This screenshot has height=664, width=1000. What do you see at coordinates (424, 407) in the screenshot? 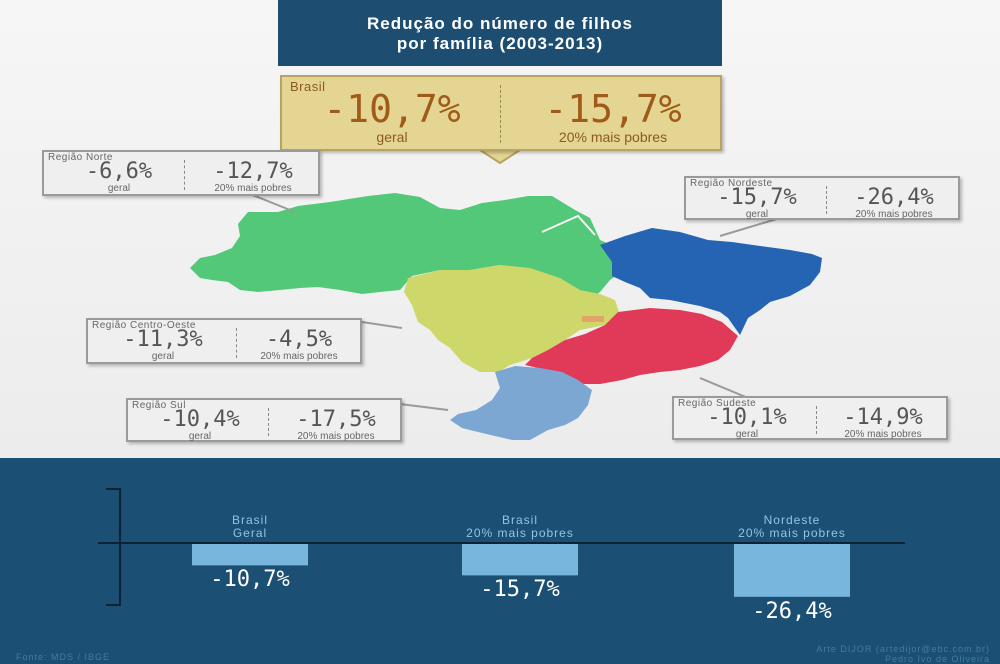
I see `sul-pointer` at bounding box center [424, 407].